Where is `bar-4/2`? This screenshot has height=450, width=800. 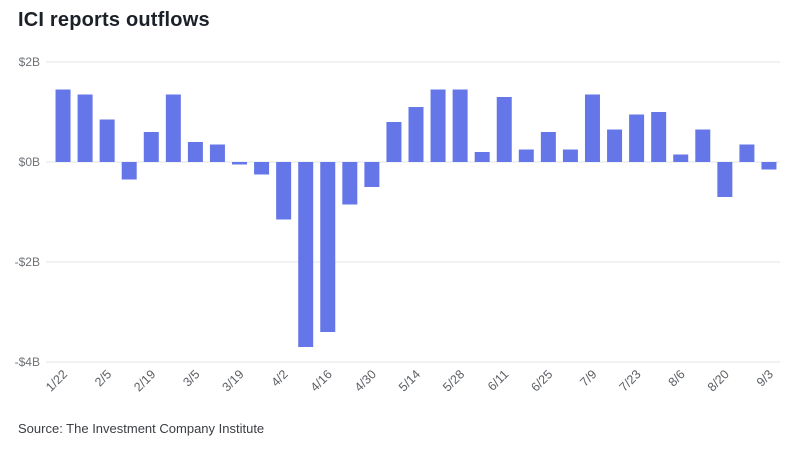 bar-4/2 is located at coordinates (284, 191).